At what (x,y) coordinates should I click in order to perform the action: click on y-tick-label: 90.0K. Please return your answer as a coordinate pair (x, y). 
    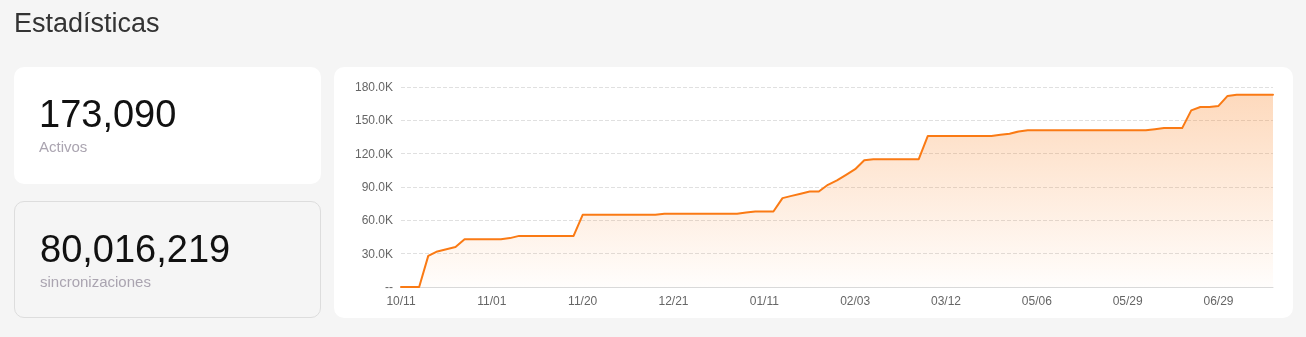
    Looking at the image, I should click on (377, 187).